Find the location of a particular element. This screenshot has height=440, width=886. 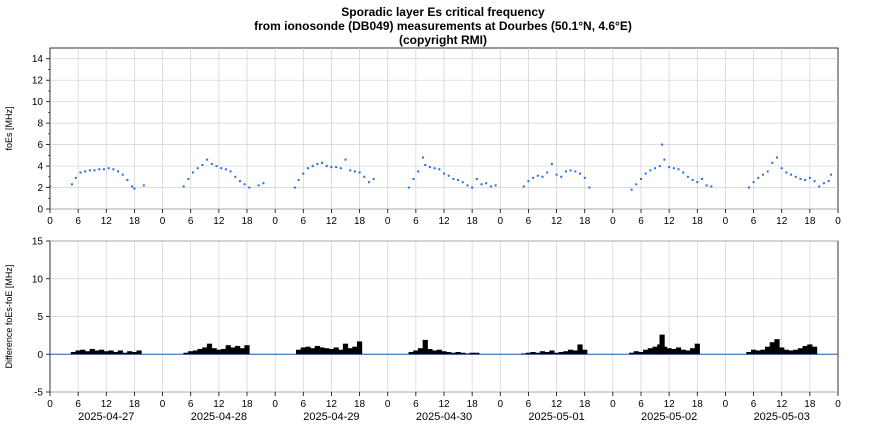

day-label: 2025-05-01 is located at coordinates (556, 417).